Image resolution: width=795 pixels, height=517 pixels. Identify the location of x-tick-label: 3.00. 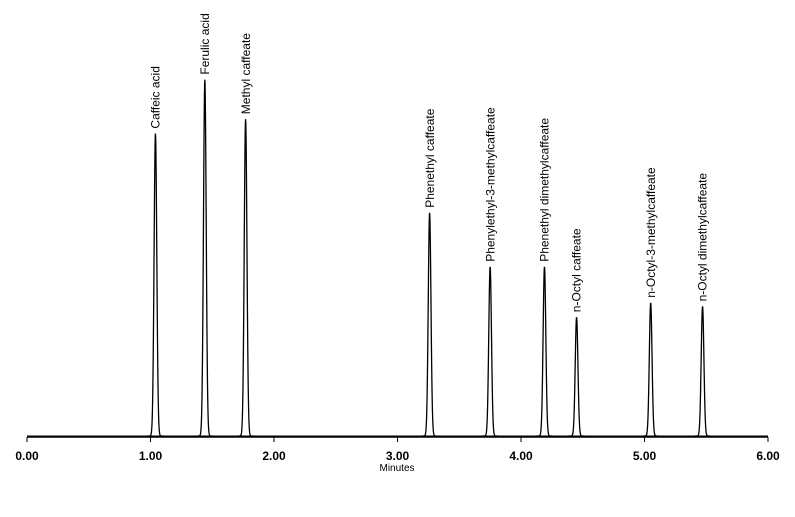
(398, 456).